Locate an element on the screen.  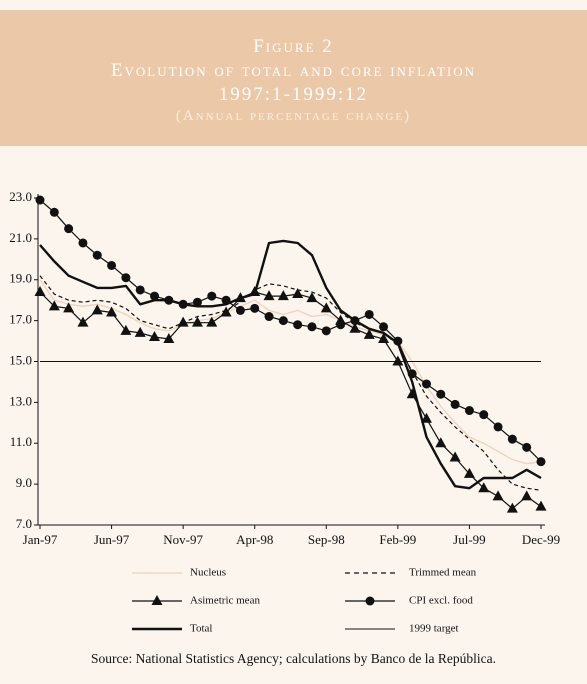
x-tick-label: Sep-98 is located at coordinates (326, 539).